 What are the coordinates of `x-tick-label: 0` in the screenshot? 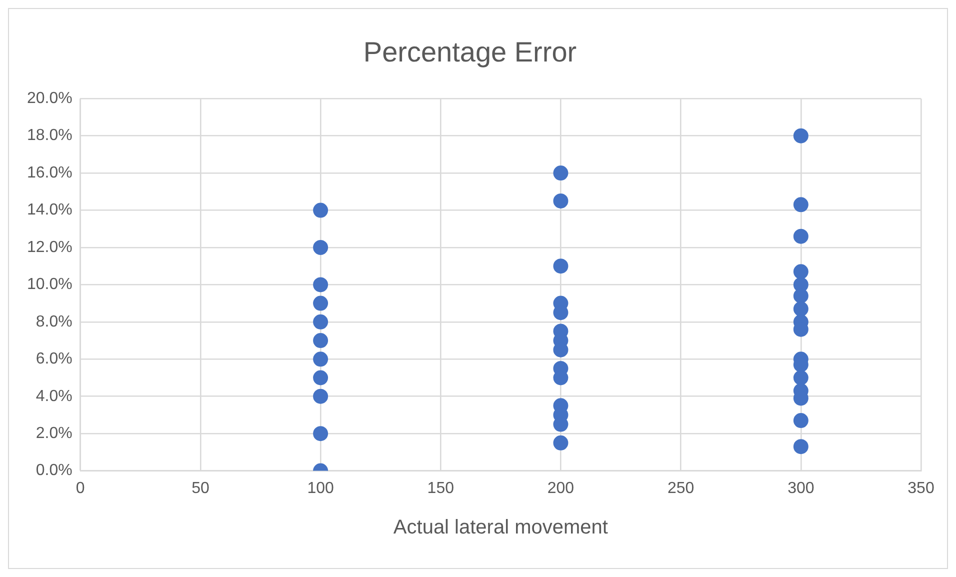 It's located at (80, 488).